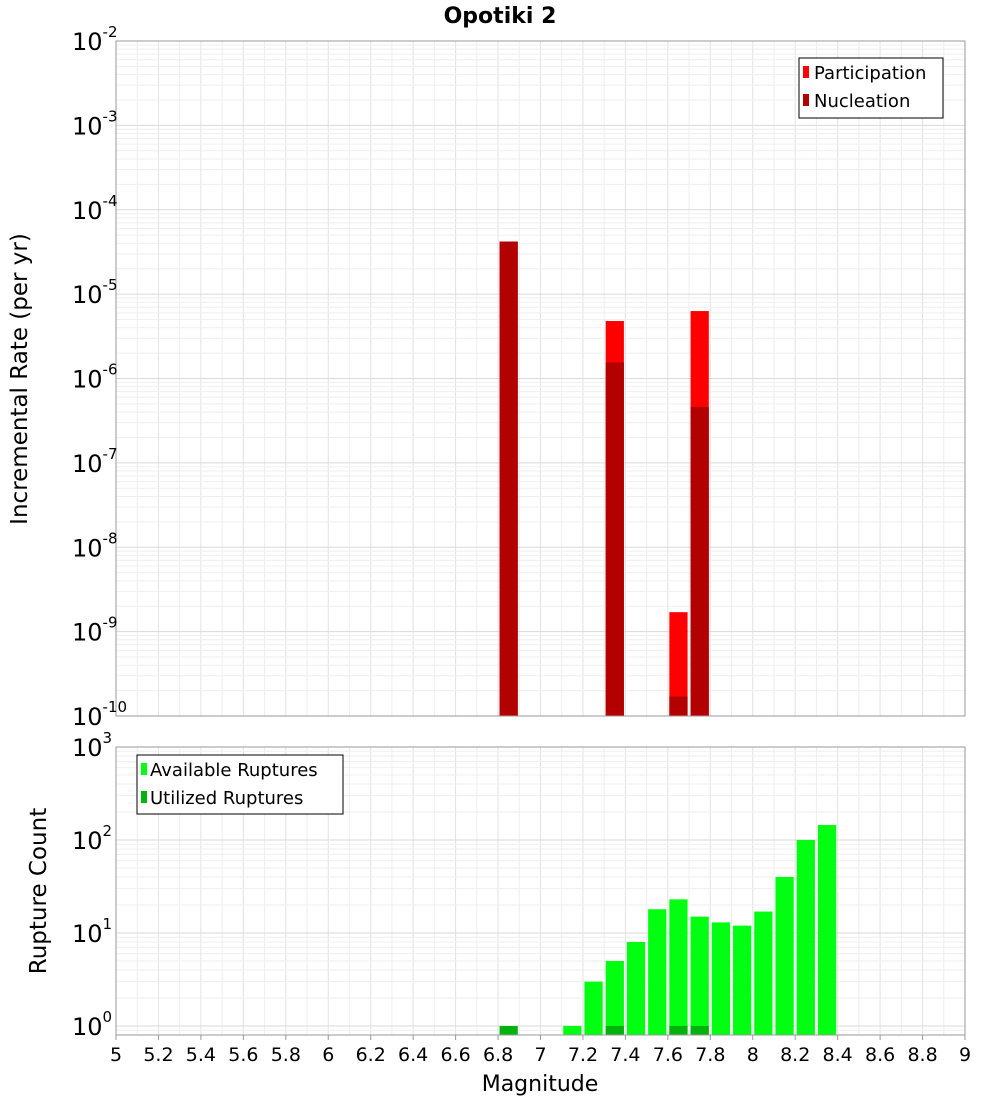 This screenshot has width=1000, height=1100. Describe the element at coordinates (95, 377) in the screenshot. I see `top-y-tick-label: 10⁻⁶` at that location.